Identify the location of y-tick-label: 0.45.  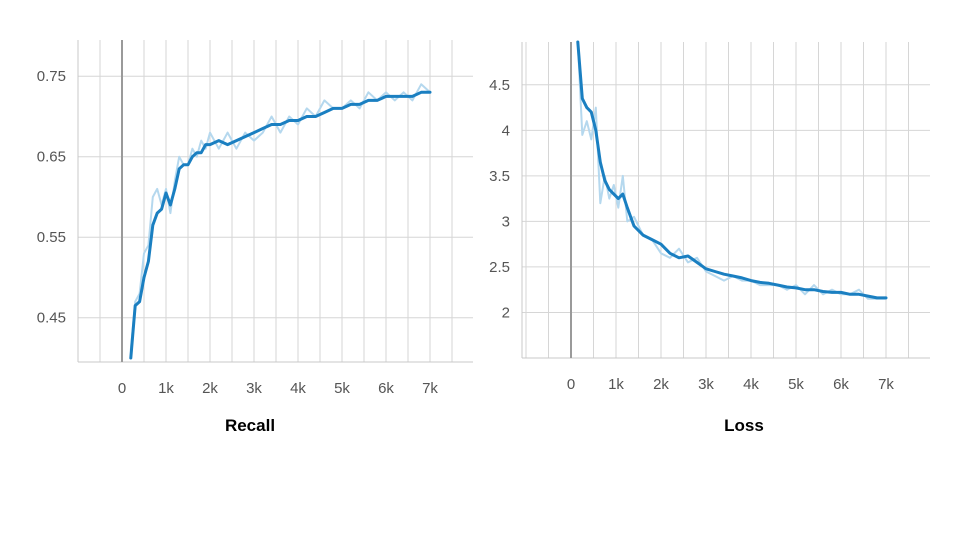
(51, 318).